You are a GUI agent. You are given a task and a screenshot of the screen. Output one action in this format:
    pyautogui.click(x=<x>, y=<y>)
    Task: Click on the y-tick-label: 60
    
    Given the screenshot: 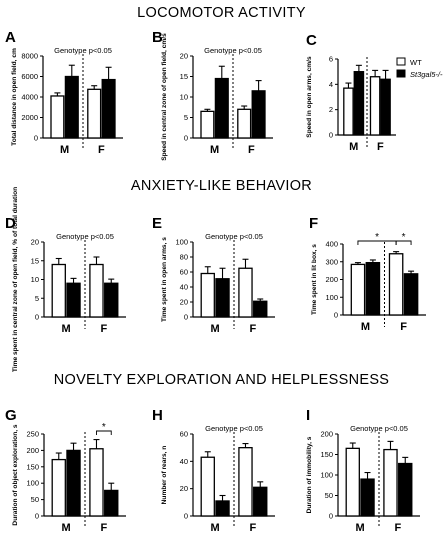 What is the action you would take?
    pyautogui.click(x=184, y=434)
    